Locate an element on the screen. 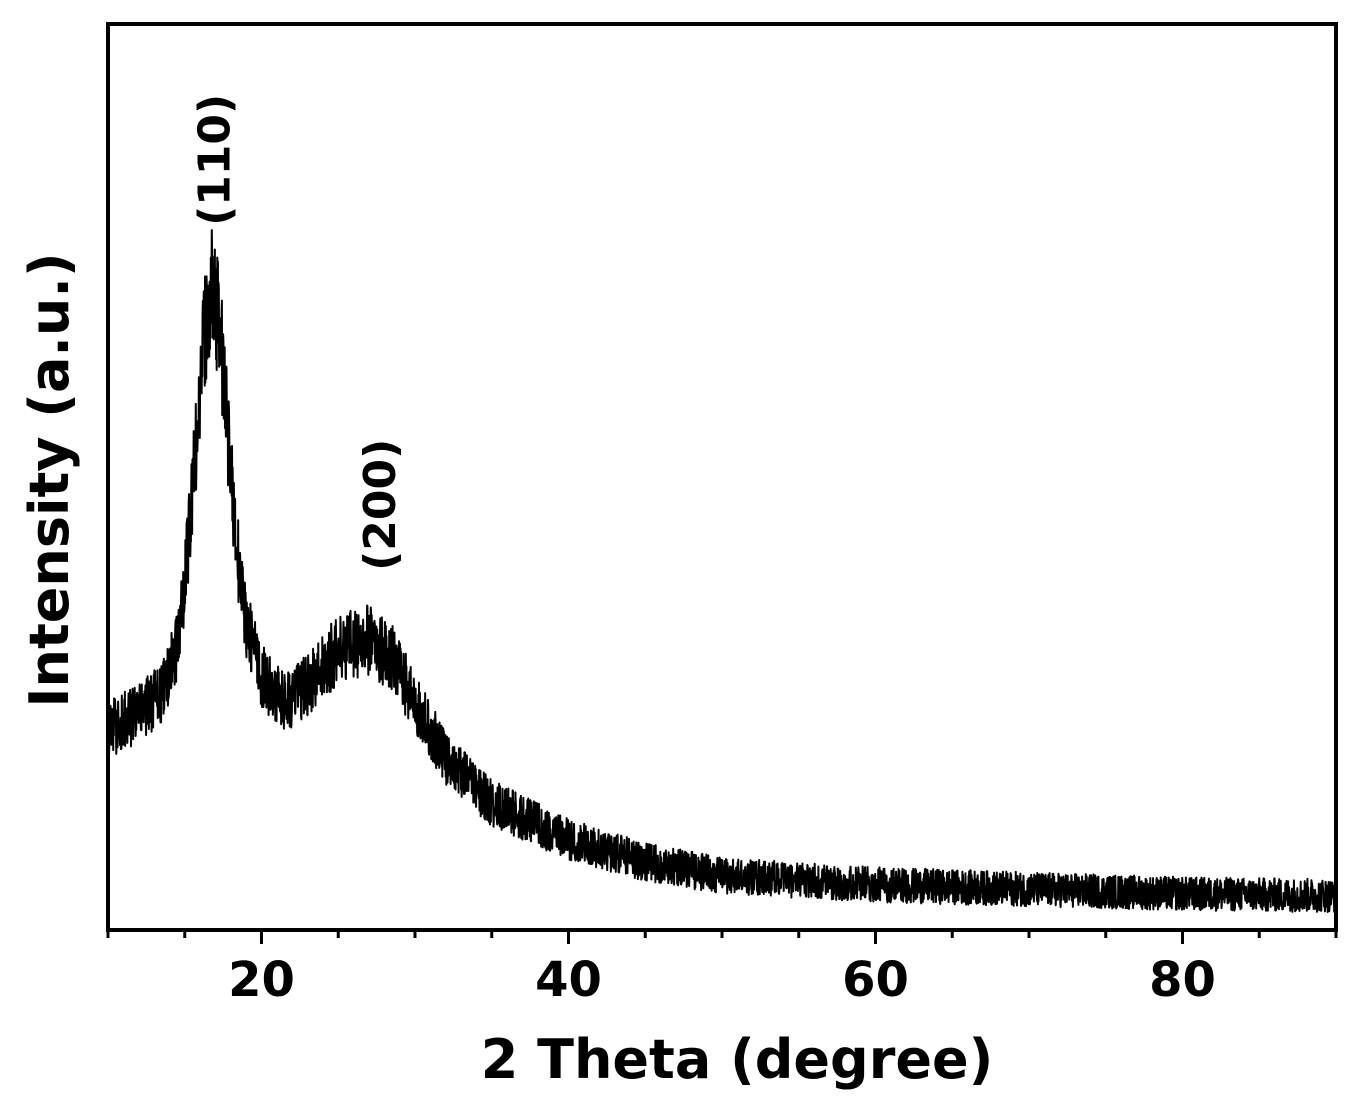 This screenshot has height=1120, width=1357. peak-label: (200) is located at coordinates (380, 505).